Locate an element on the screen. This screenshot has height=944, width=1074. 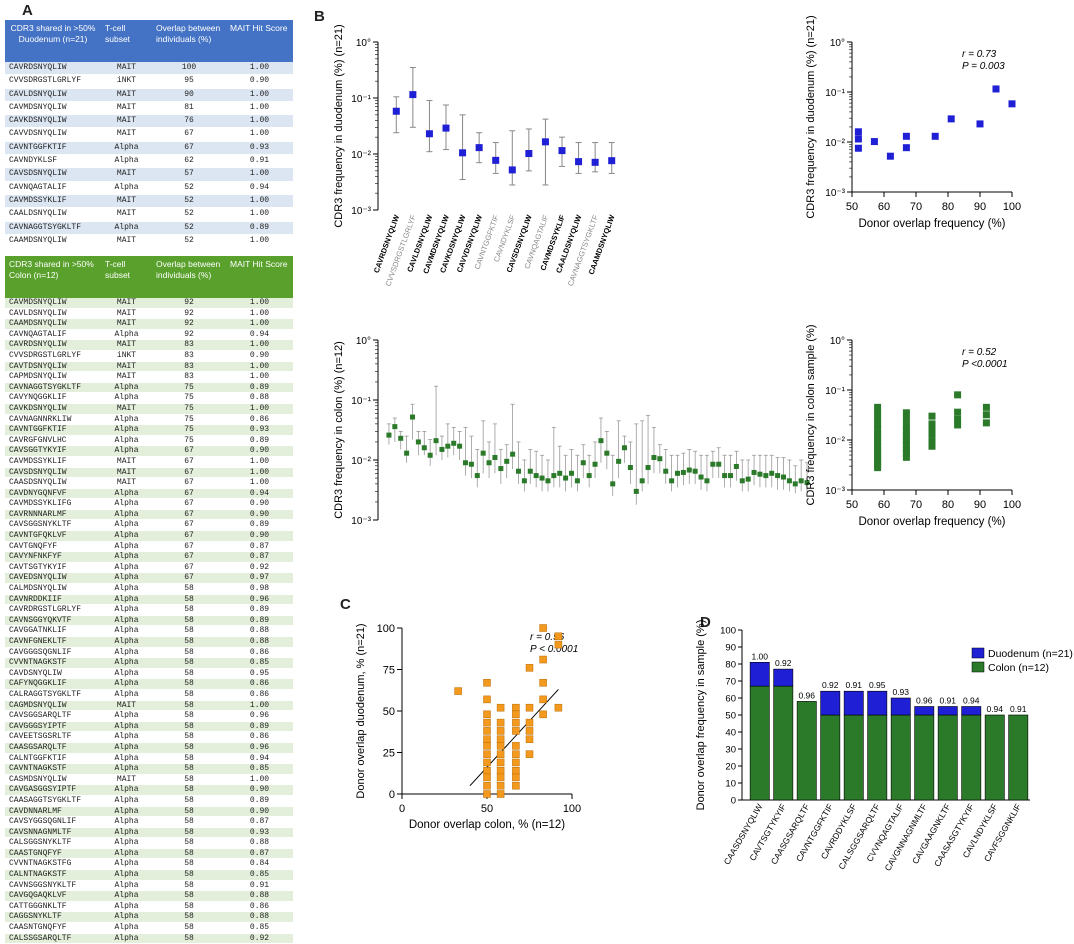
colon-table-row: CAGMDSNYQLIW MAIT 58 1.00 is located at coordinates (149, 706).